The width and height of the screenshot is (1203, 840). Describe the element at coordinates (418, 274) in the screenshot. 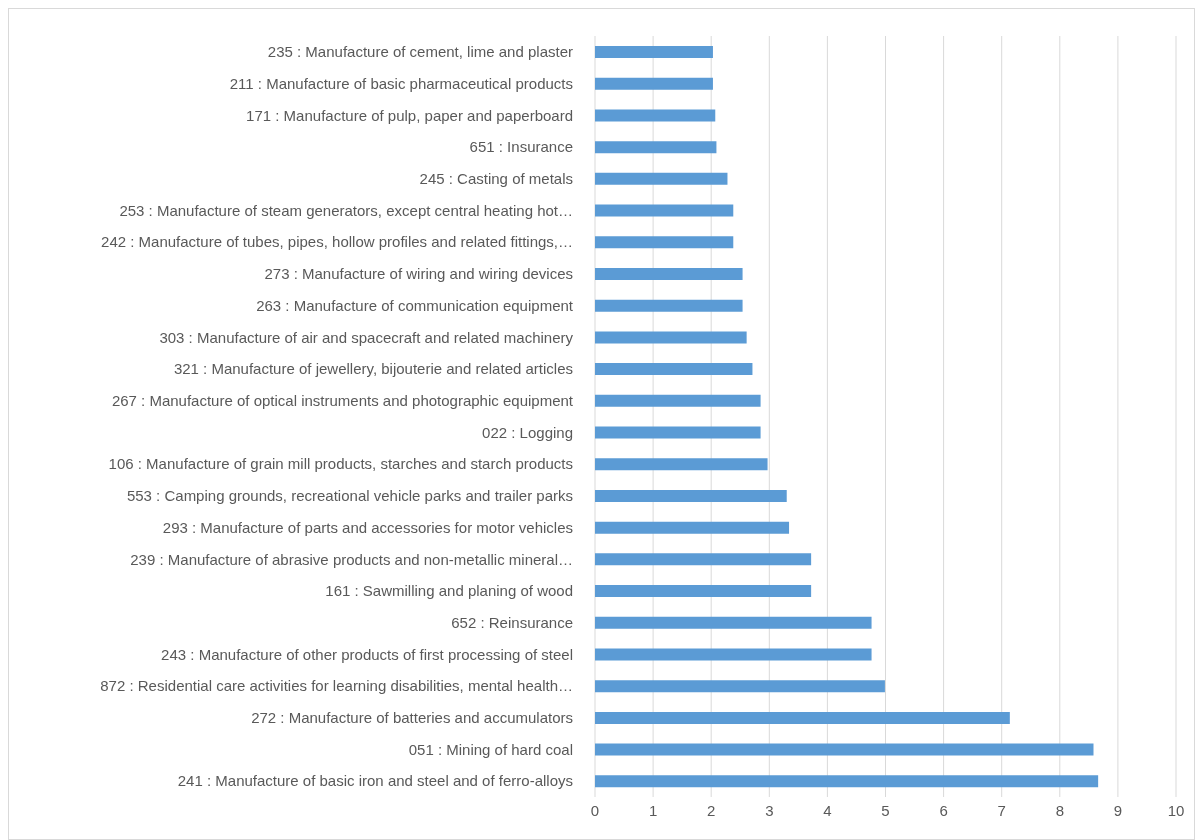

I see `y-tick-label: 273 : Manufacture of wiring and wiring devices` at that location.